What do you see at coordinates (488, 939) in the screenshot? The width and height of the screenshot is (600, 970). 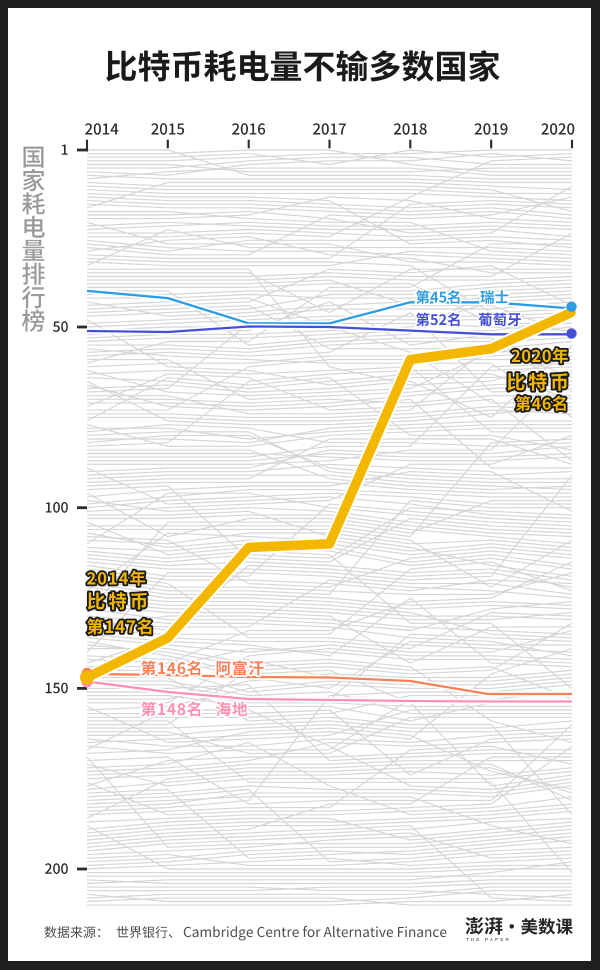 I see `svg-text: THE PAPER` at bounding box center [488, 939].